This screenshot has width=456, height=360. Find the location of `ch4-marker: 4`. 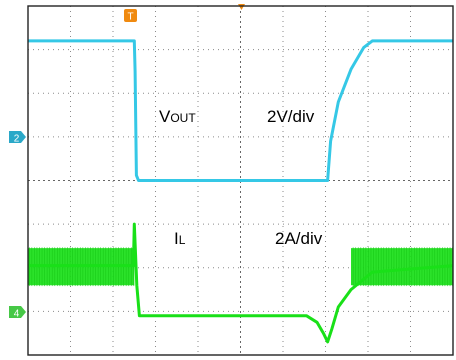

ch4-marker: 4 is located at coordinates (17, 313).